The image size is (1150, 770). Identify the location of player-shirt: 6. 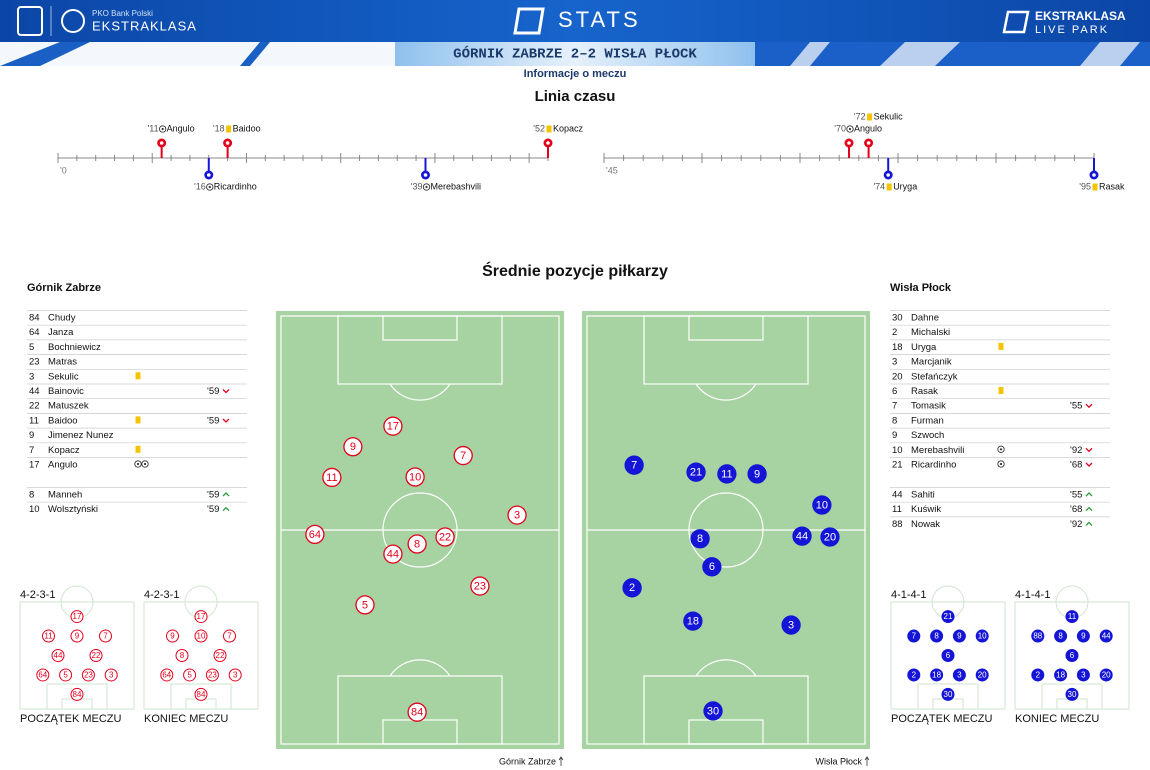
(894, 391).